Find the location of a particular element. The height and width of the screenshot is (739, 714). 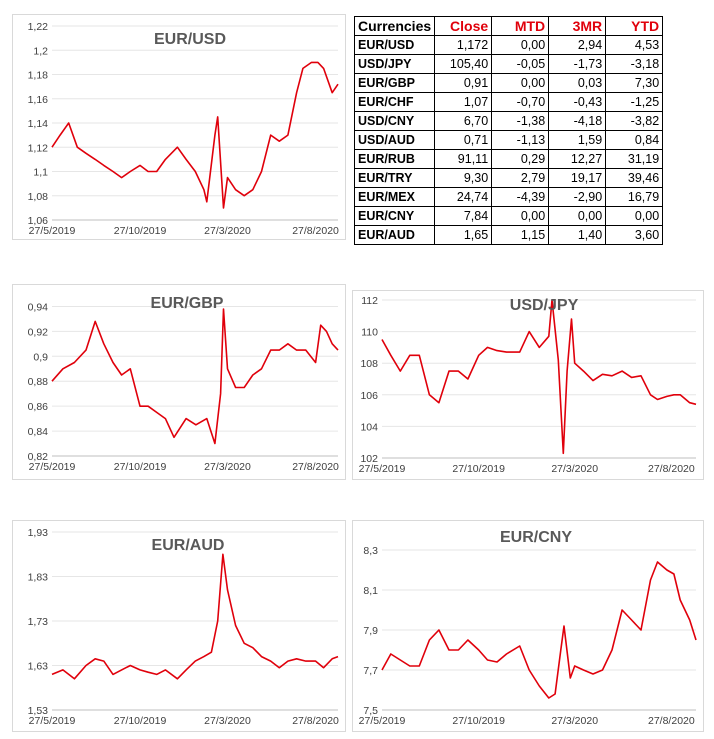

series-line-eurcny is located at coordinates (539, 630).